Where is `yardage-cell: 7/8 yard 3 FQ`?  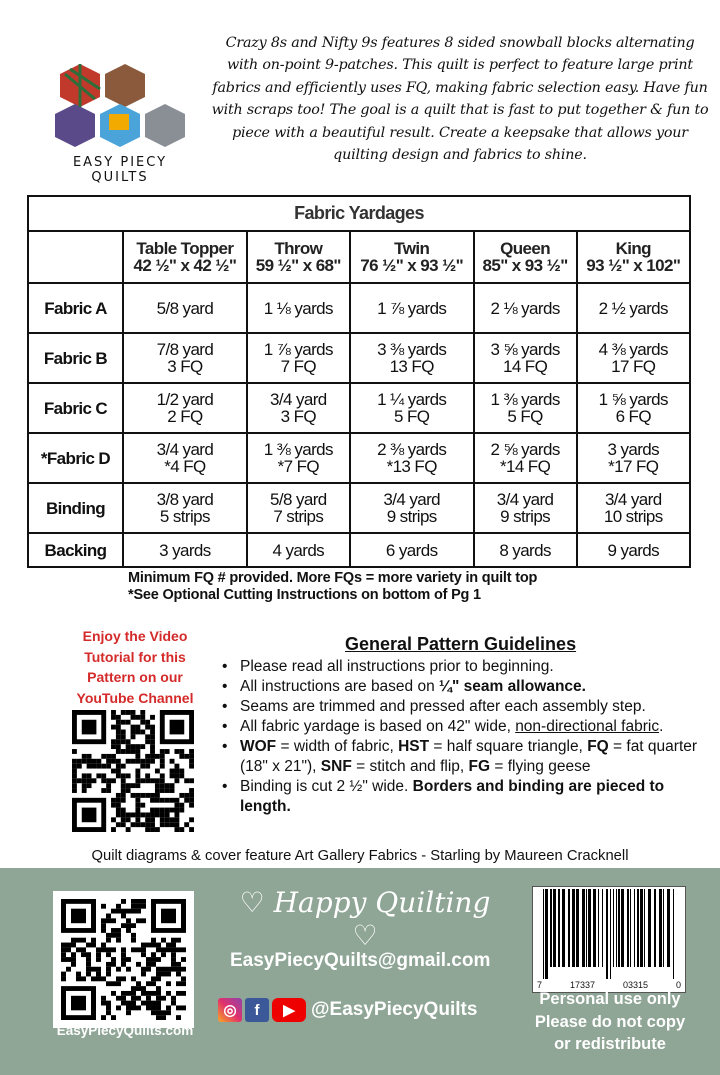 yardage-cell: 7/8 yard 3 FQ is located at coordinates (185, 358).